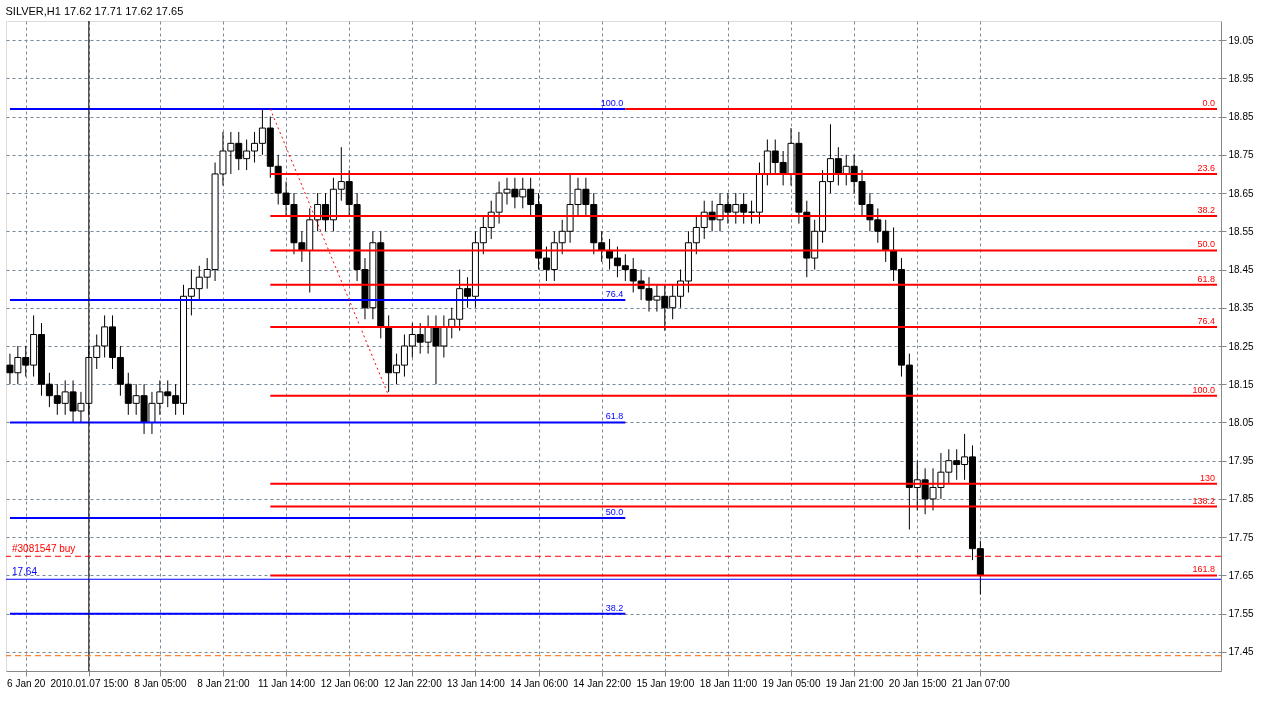 This screenshot has height=706, width=1274. What do you see at coordinates (1241, 155) in the screenshot?
I see `y-tick-label: 18.75` at bounding box center [1241, 155].